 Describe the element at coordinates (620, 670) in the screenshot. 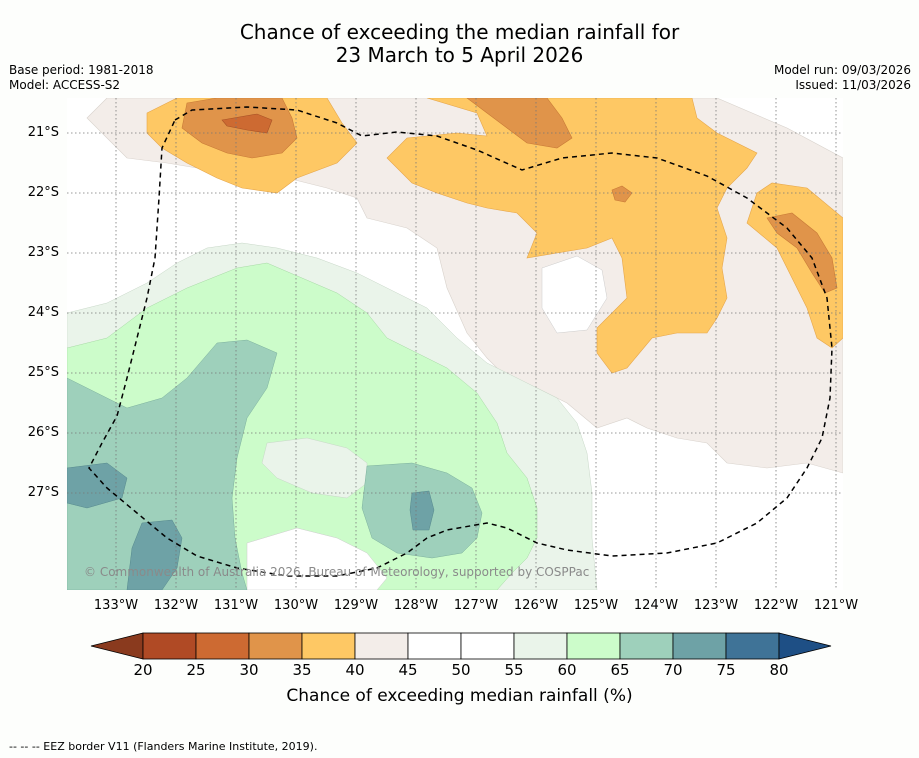

I see `colorbar-tick-65: 65` at that location.